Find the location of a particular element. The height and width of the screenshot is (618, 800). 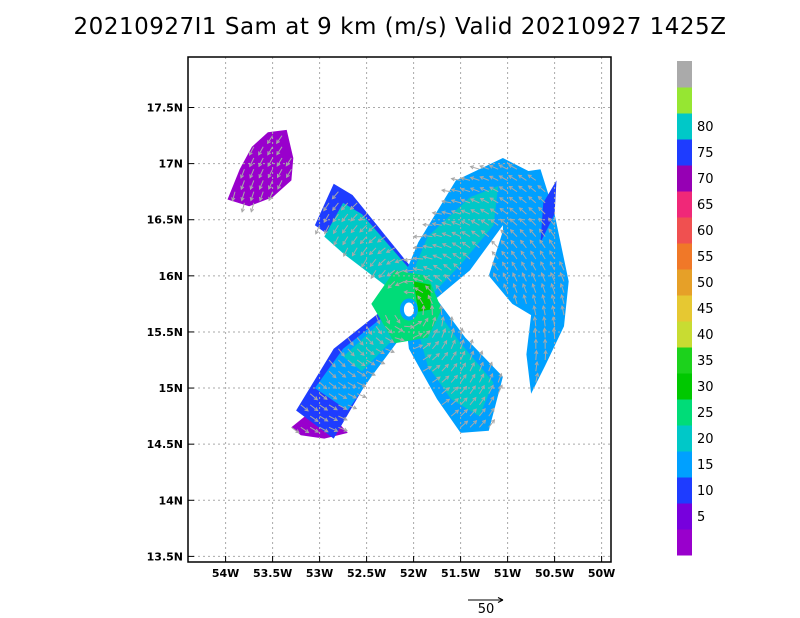

lat-tick-label: 15N is located at coordinates (170, 388).